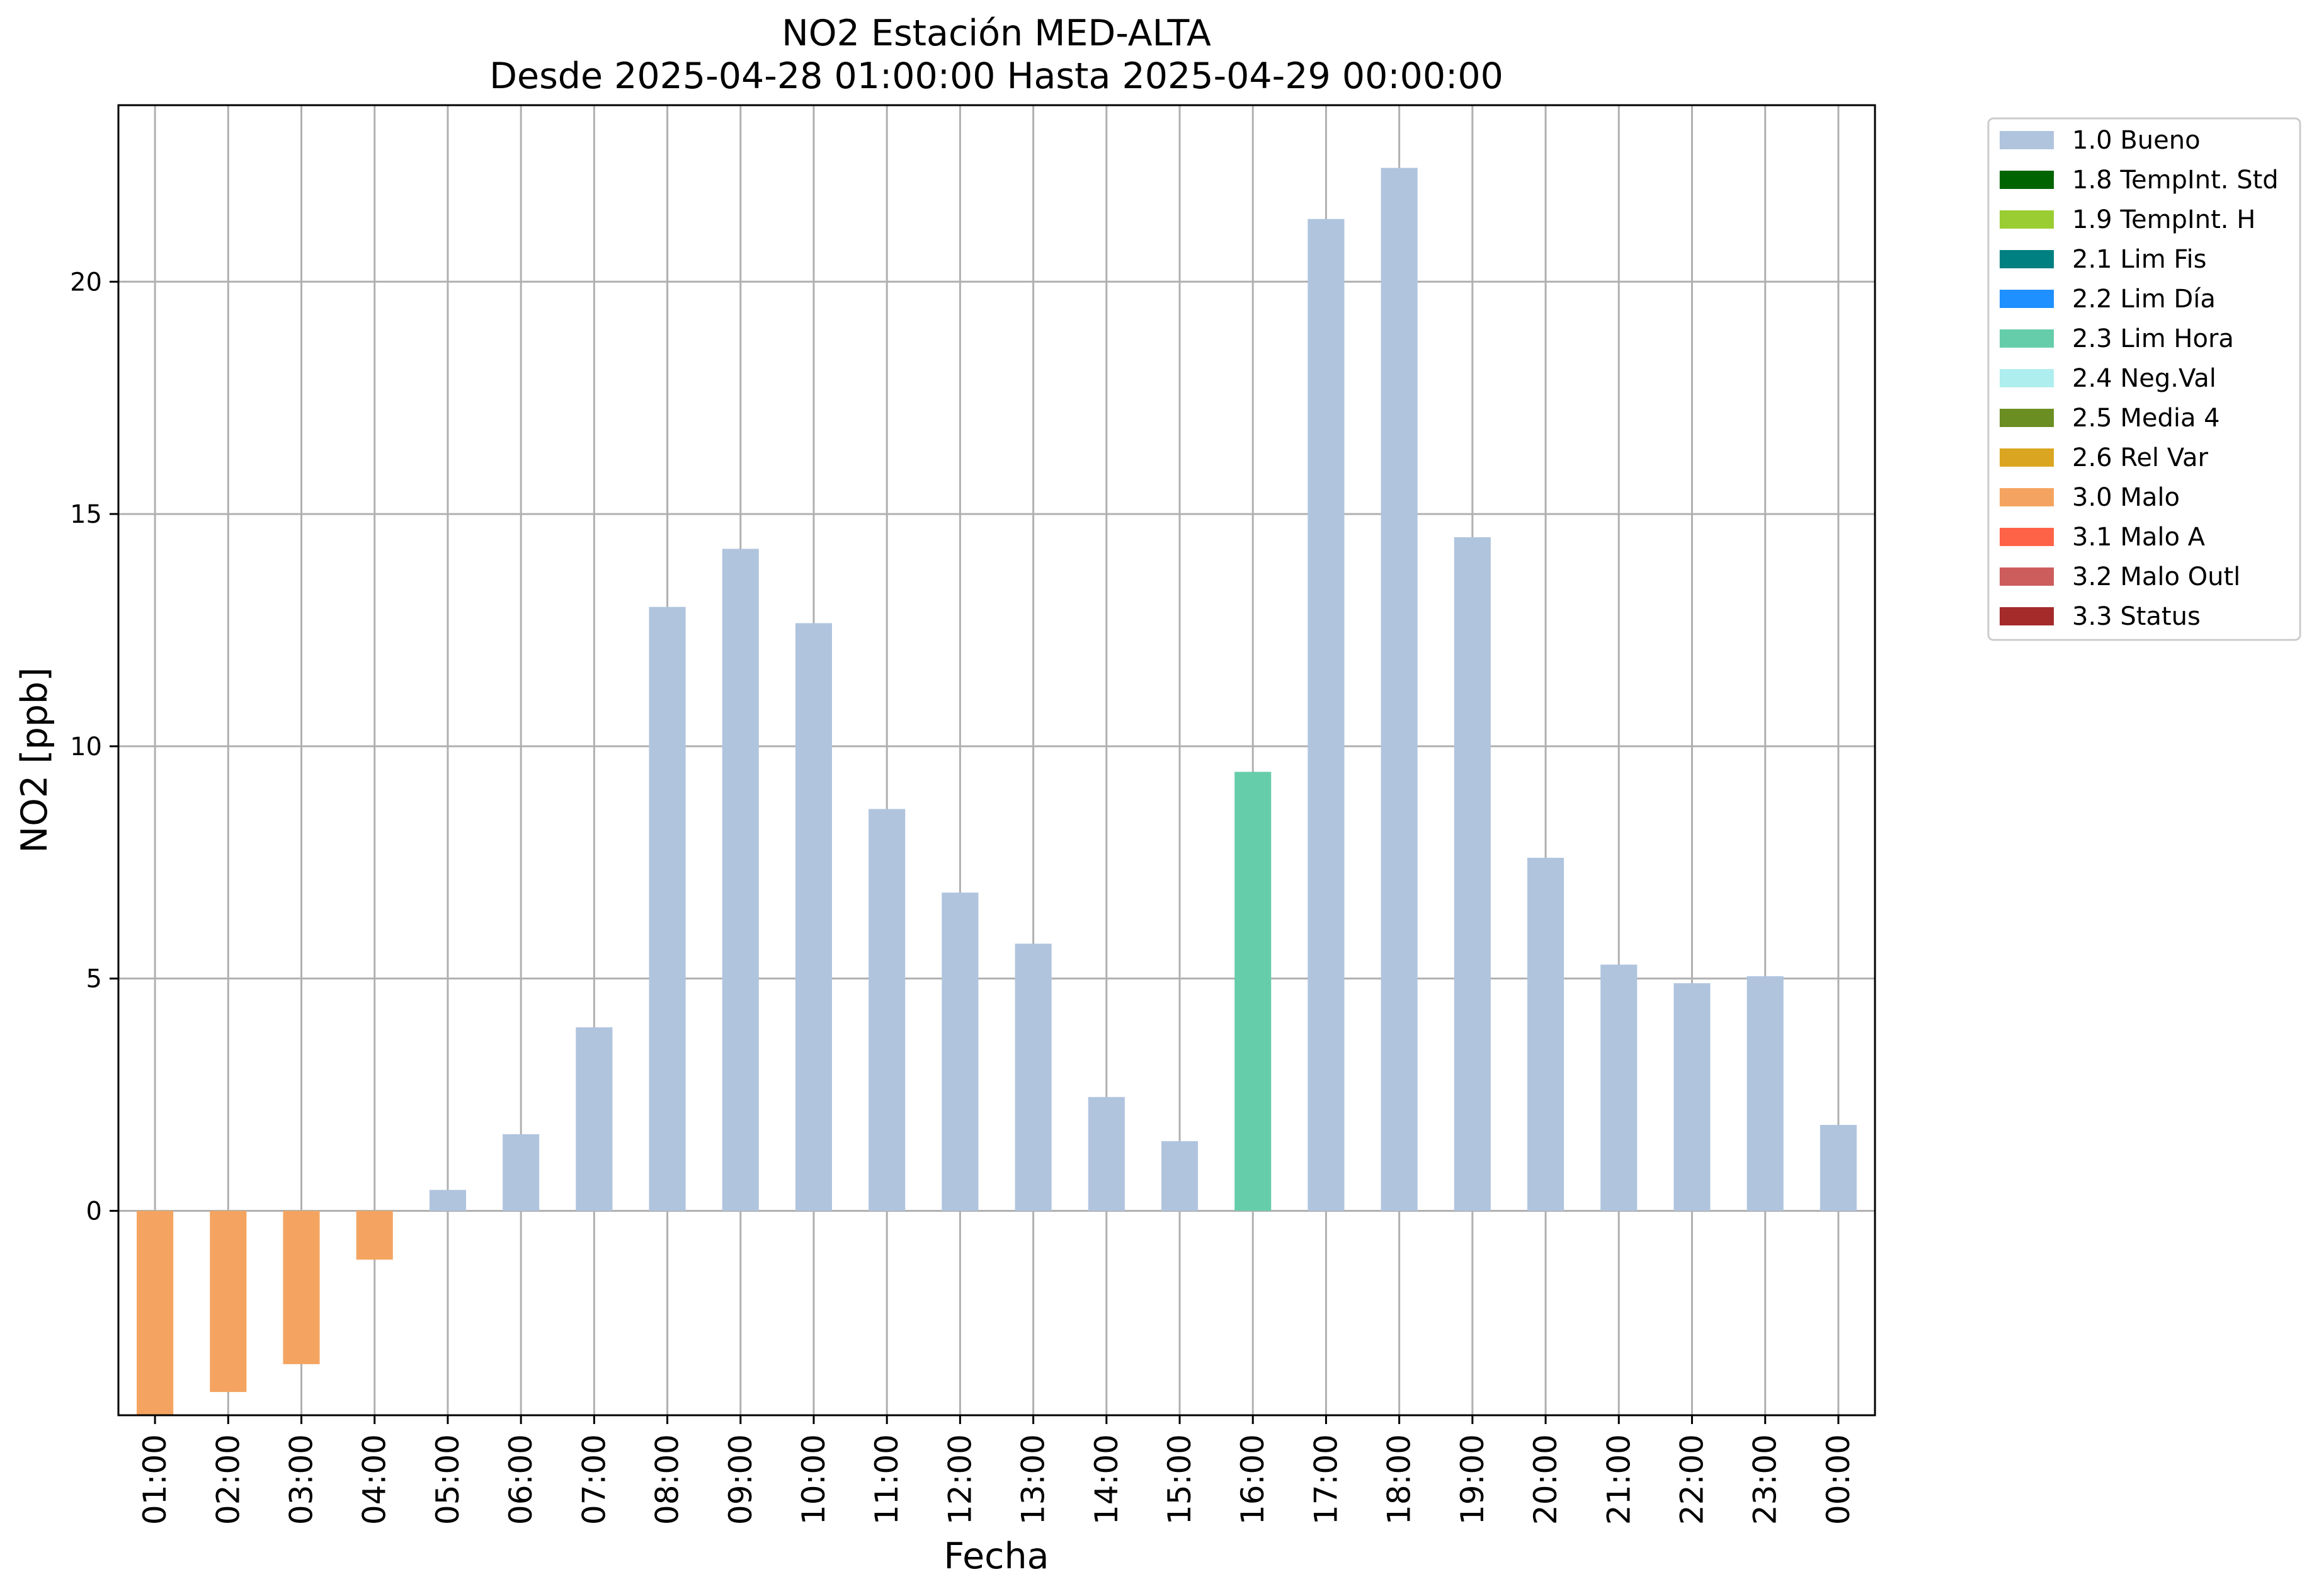 This screenshot has width=2319, height=1596. Describe the element at coordinates (1838, 1479) in the screenshot. I see `x-tick-label: 00:00` at that location.